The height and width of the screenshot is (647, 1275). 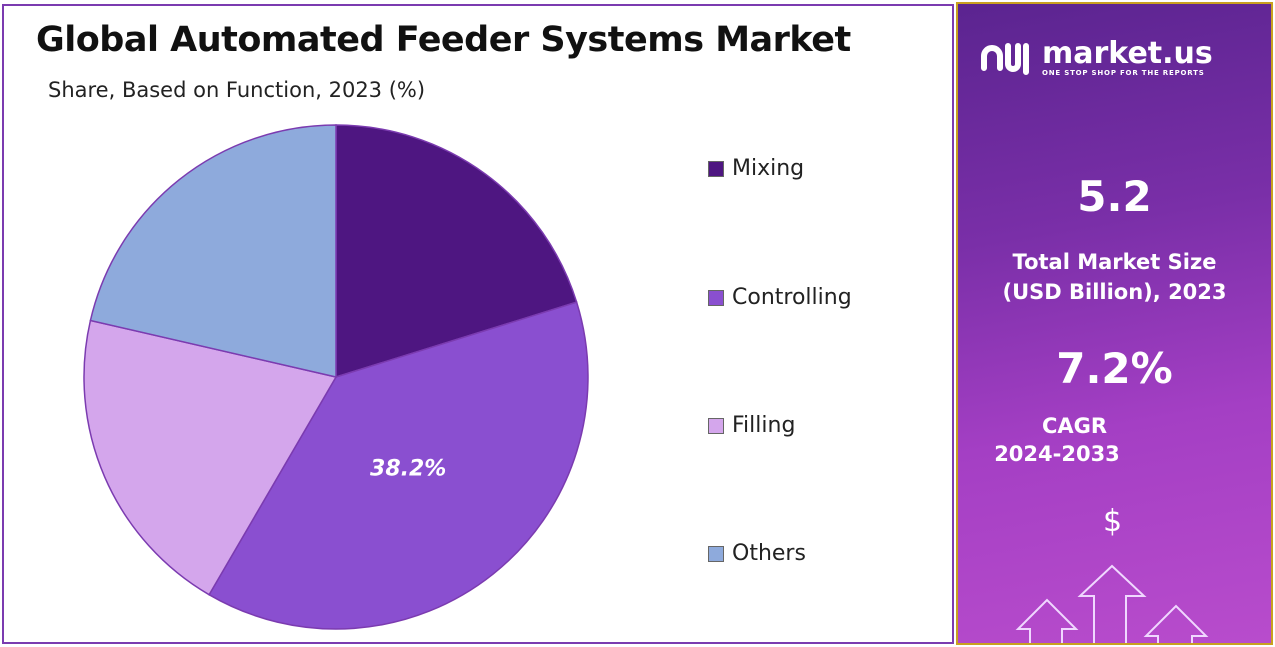 What do you see at coordinates (1114, 368) in the screenshot?
I see `cagr-value: 7.2%` at bounding box center [1114, 368].